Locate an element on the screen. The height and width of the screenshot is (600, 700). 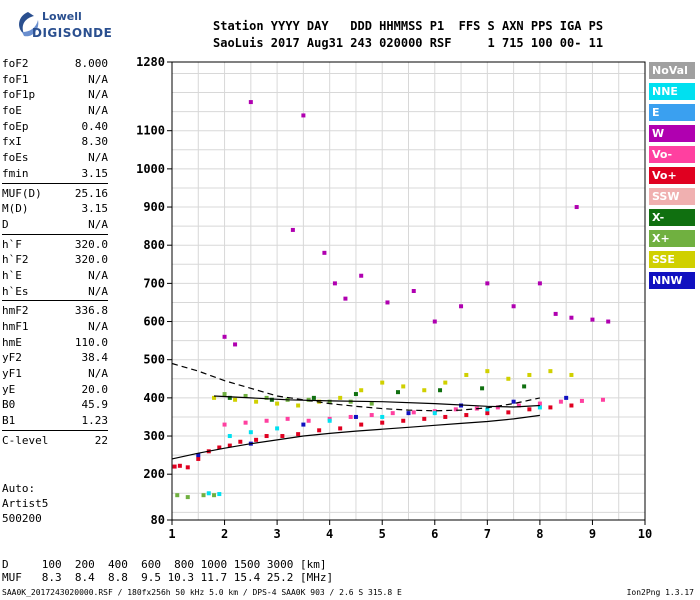
y-tick-label: 80 is located at coordinates (158, 520).